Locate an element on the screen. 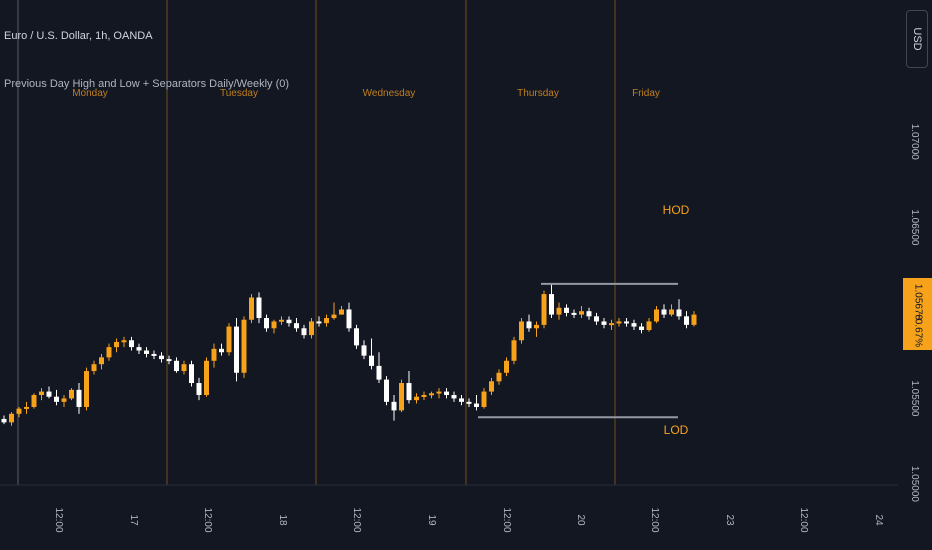  day-label-monday: Monday is located at coordinates (90, 93).